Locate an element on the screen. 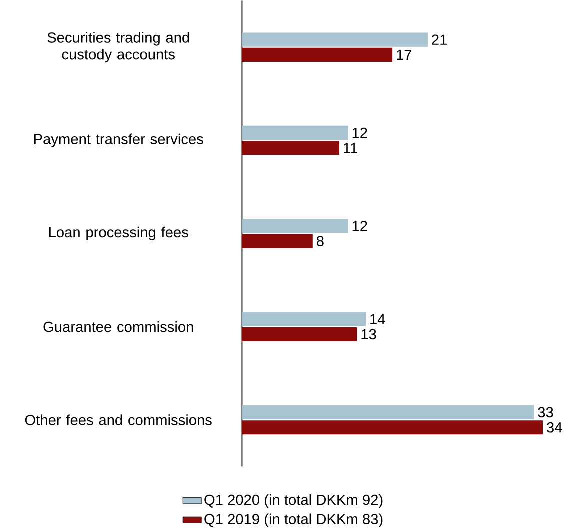 The width and height of the screenshot is (566, 531). legend-label: Q1 2020 (in total DKKm 92) is located at coordinates (293, 501).